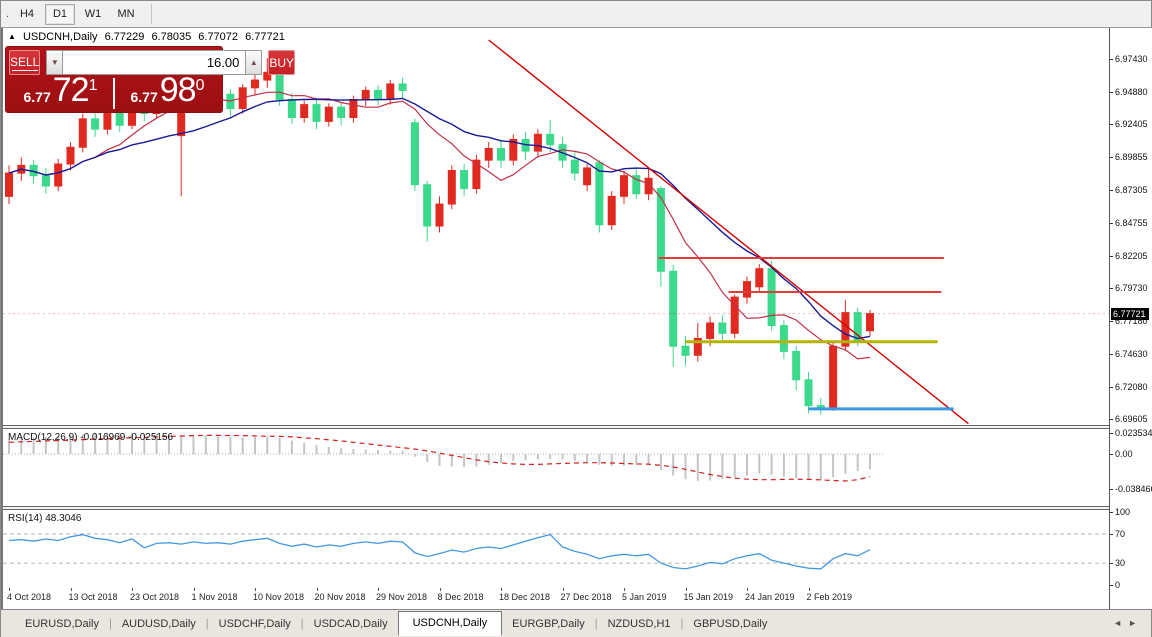 The width and height of the screenshot is (1152, 637). What do you see at coordinates (1131, 91) in the screenshot?
I see `price-axis-label: 6.94880` at bounding box center [1131, 91].